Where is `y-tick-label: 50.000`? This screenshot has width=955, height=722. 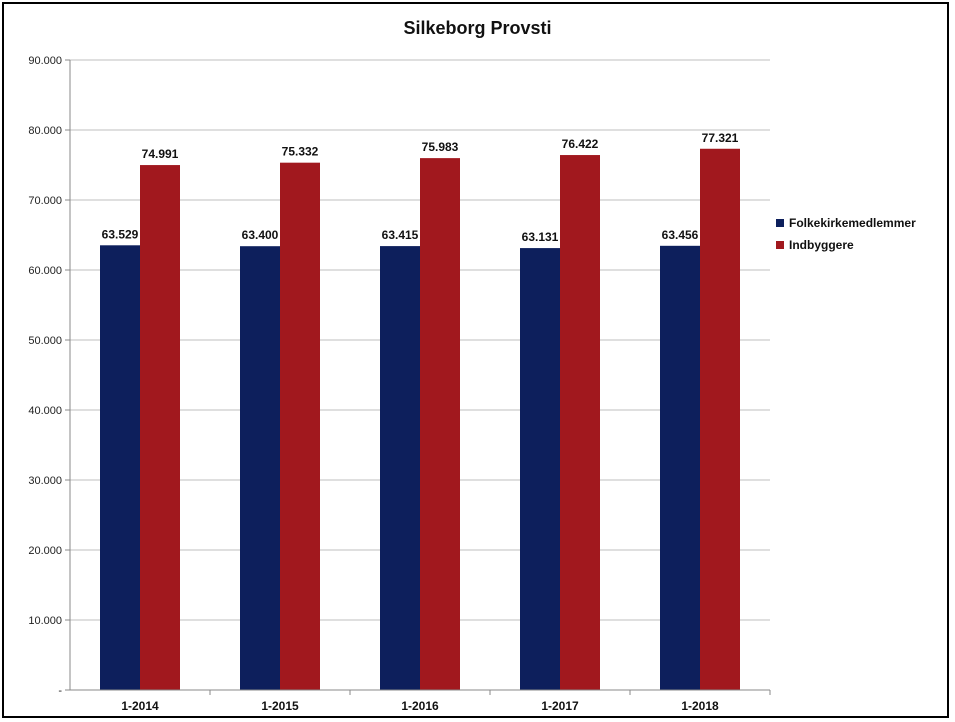 y-tick-label: 50.000 is located at coordinates (45, 341).